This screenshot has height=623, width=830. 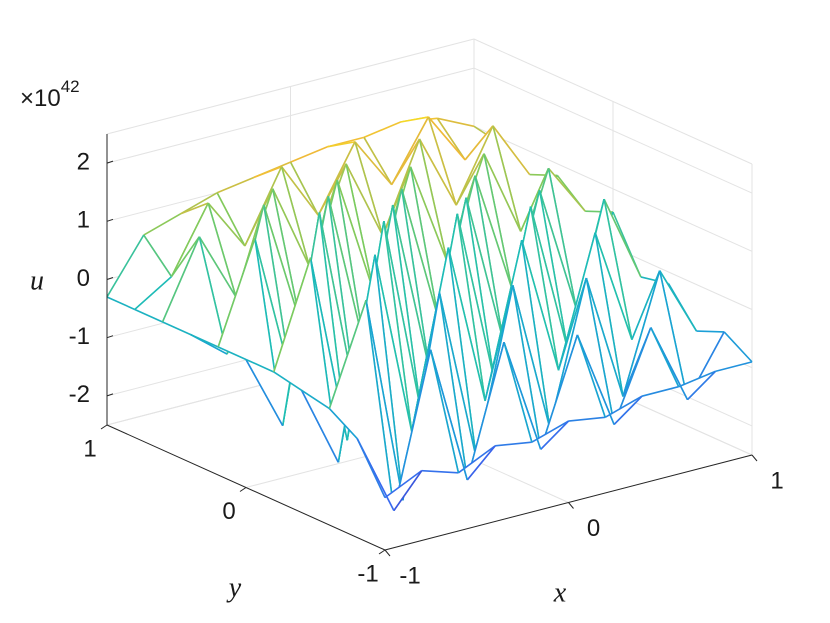 I want to click on x-axis-label: x, so click(x=560, y=592).